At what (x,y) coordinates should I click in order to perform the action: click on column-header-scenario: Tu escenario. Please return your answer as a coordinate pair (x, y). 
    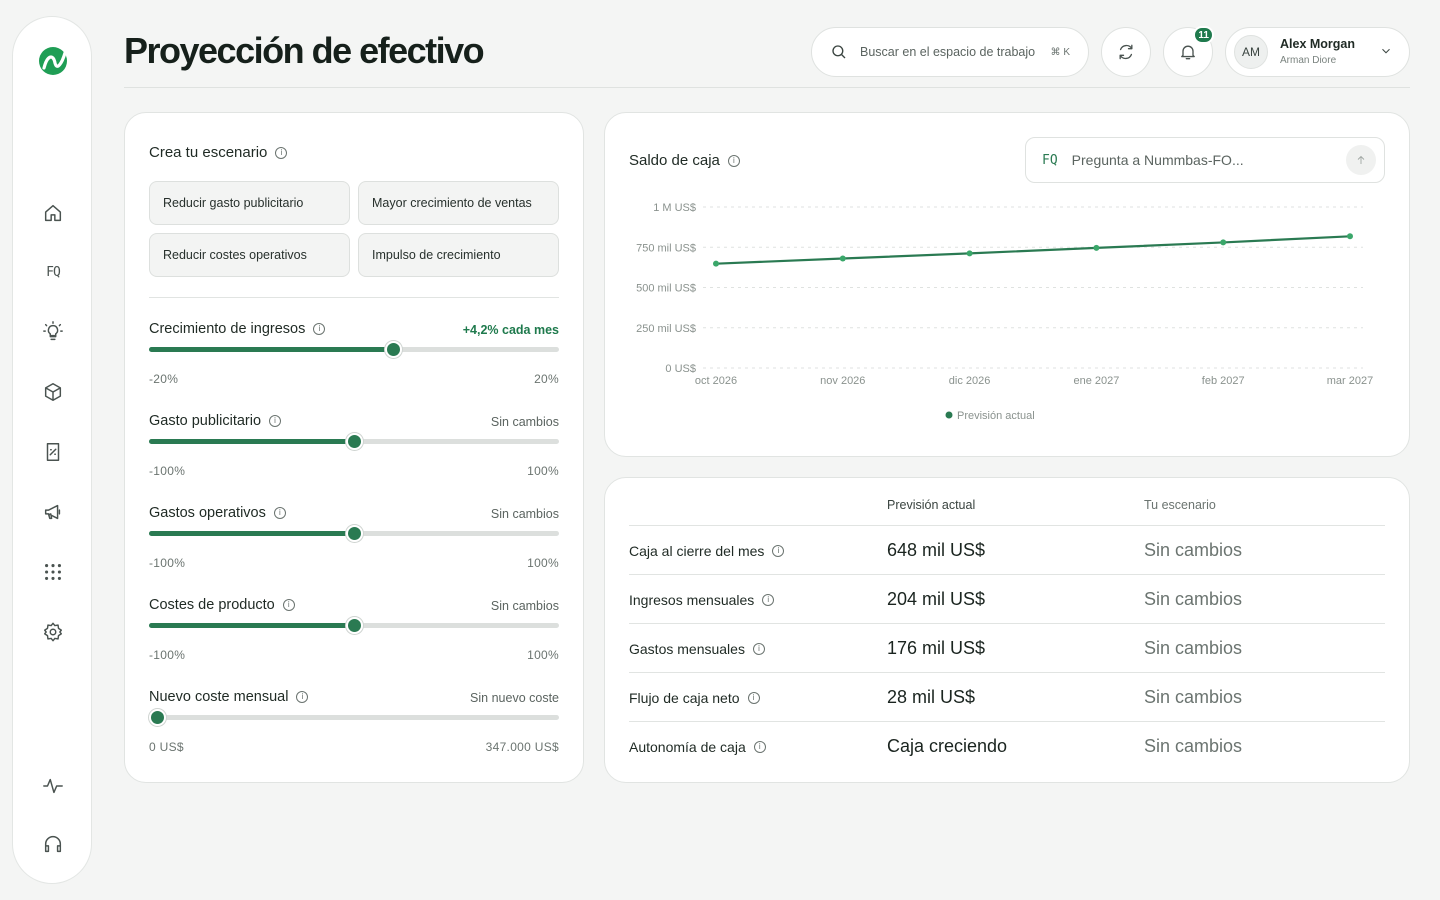
    Looking at the image, I should click on (1180, 505).